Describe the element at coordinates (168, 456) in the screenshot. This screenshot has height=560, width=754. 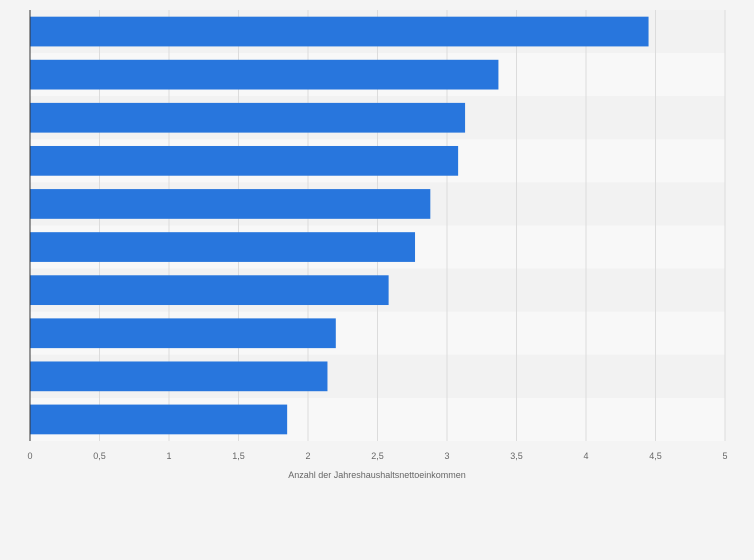
I see `x-tick-label: 1` at that location.